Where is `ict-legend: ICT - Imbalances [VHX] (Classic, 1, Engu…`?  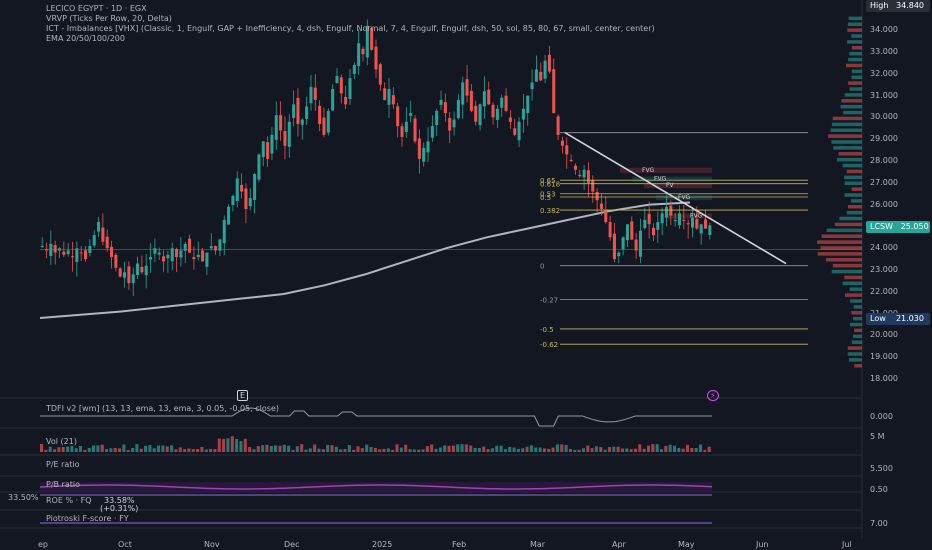 ict-legend: ICT - Imbalances [VHX] (Classic, 1, Engu… is located at coordinates (350, 29).